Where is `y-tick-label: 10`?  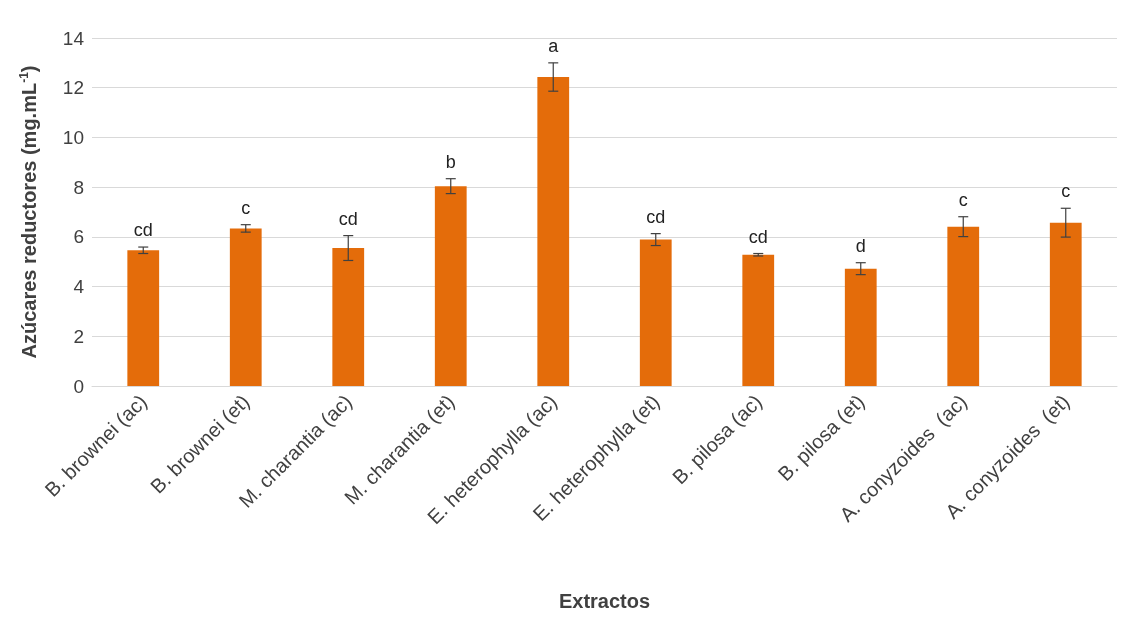
y-tick-label: 10 is located at coordinates (73, 137).